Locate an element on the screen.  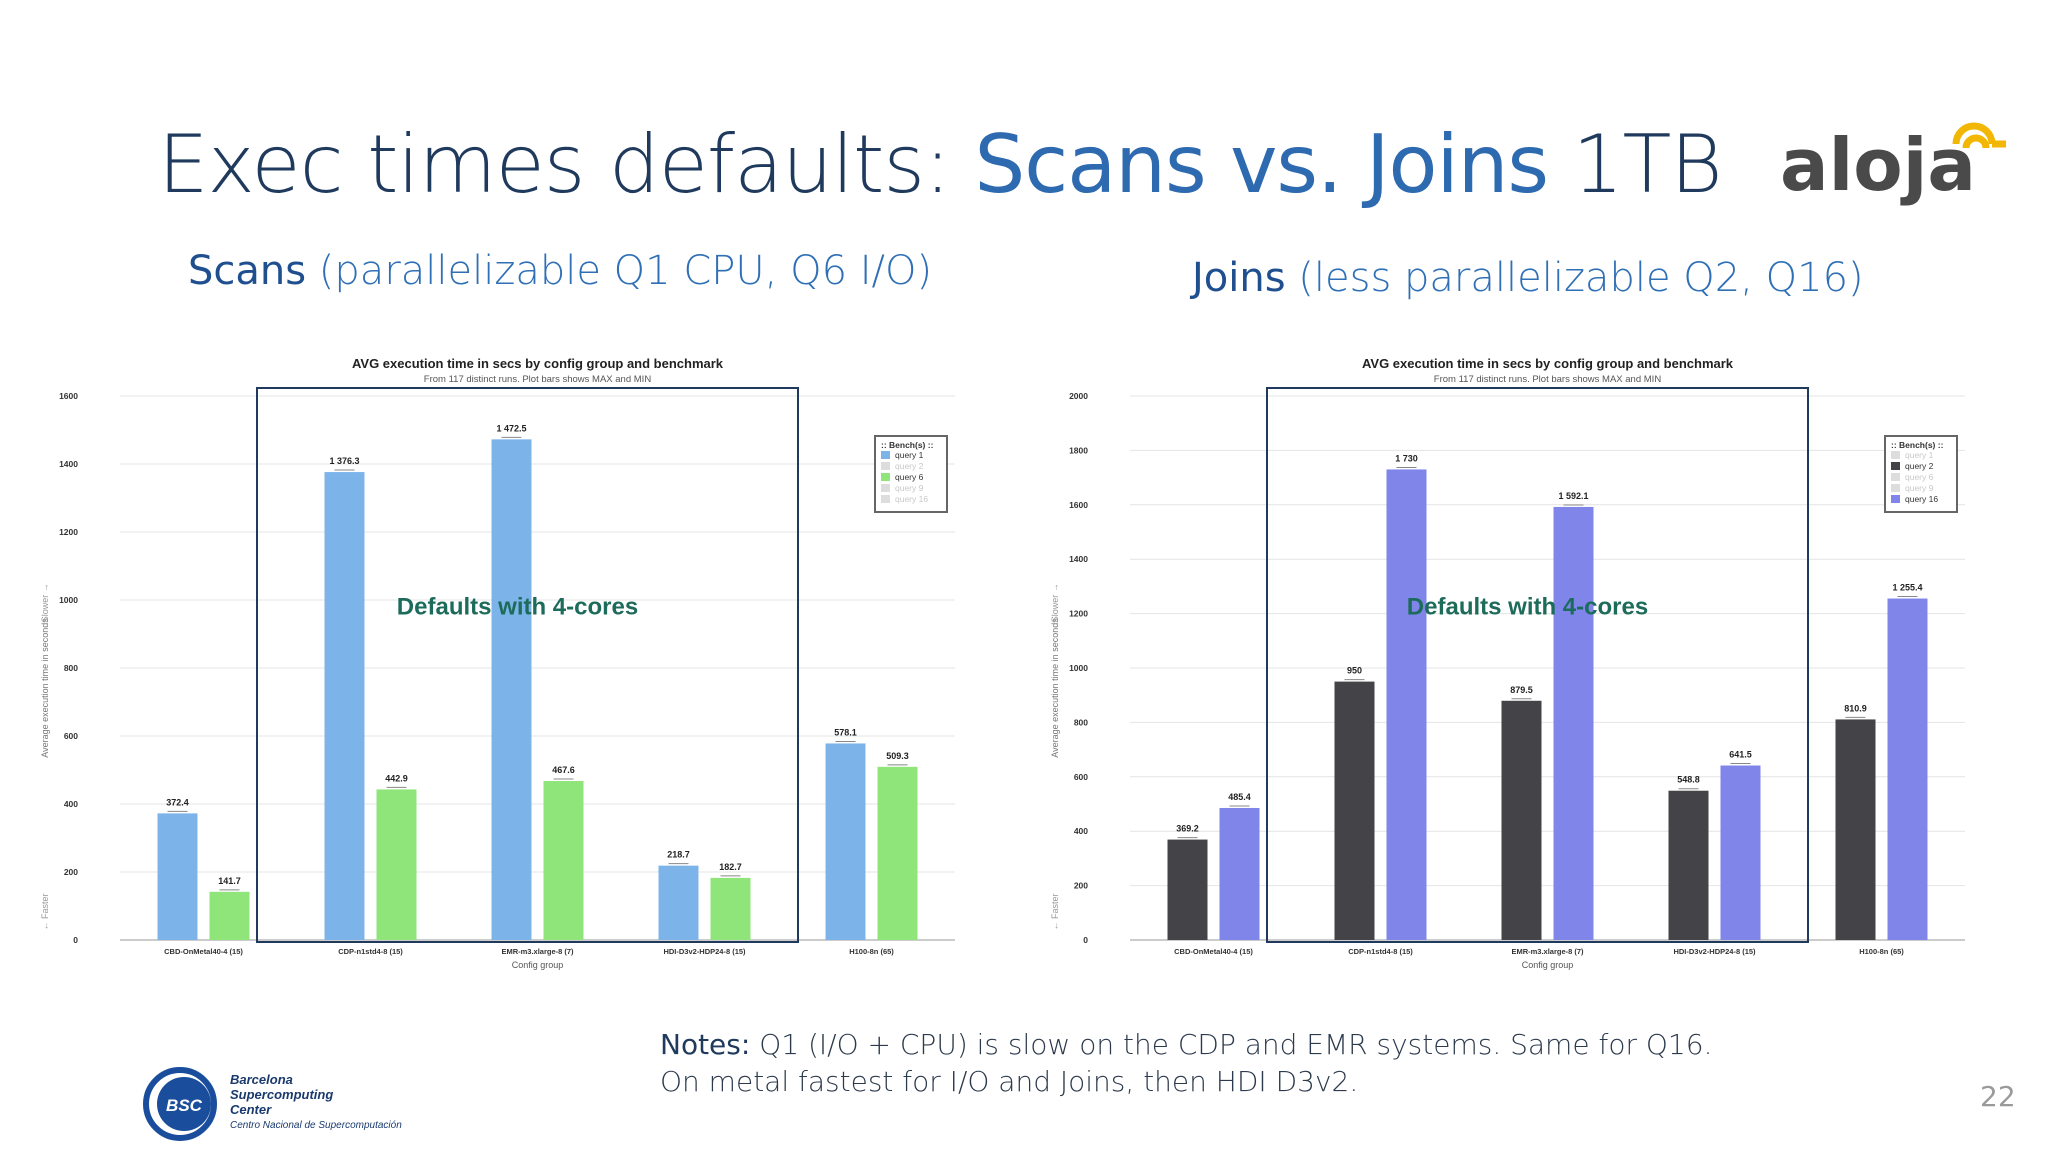
legend-entry: query 9 is located at coordinates (909, 488).